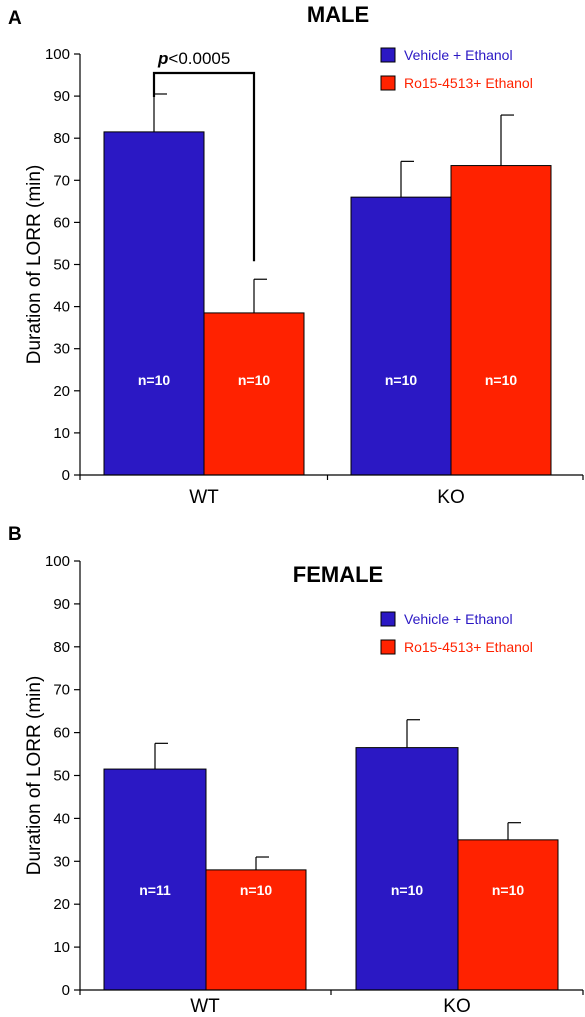 This screenshot has height=1017, width=585. Describe the element at coordinates (15, 534) in the screenshot. I see `panel-letter: B` at that location.